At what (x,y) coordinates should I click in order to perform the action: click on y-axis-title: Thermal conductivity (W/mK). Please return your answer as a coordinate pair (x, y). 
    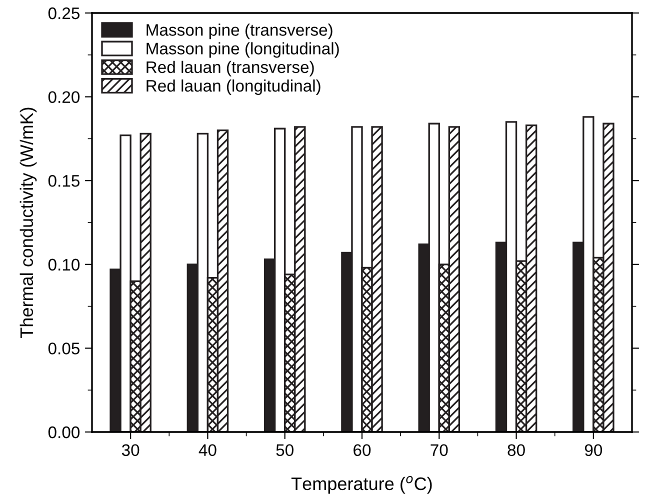
    Looking at the image, I should click on (28, 223).